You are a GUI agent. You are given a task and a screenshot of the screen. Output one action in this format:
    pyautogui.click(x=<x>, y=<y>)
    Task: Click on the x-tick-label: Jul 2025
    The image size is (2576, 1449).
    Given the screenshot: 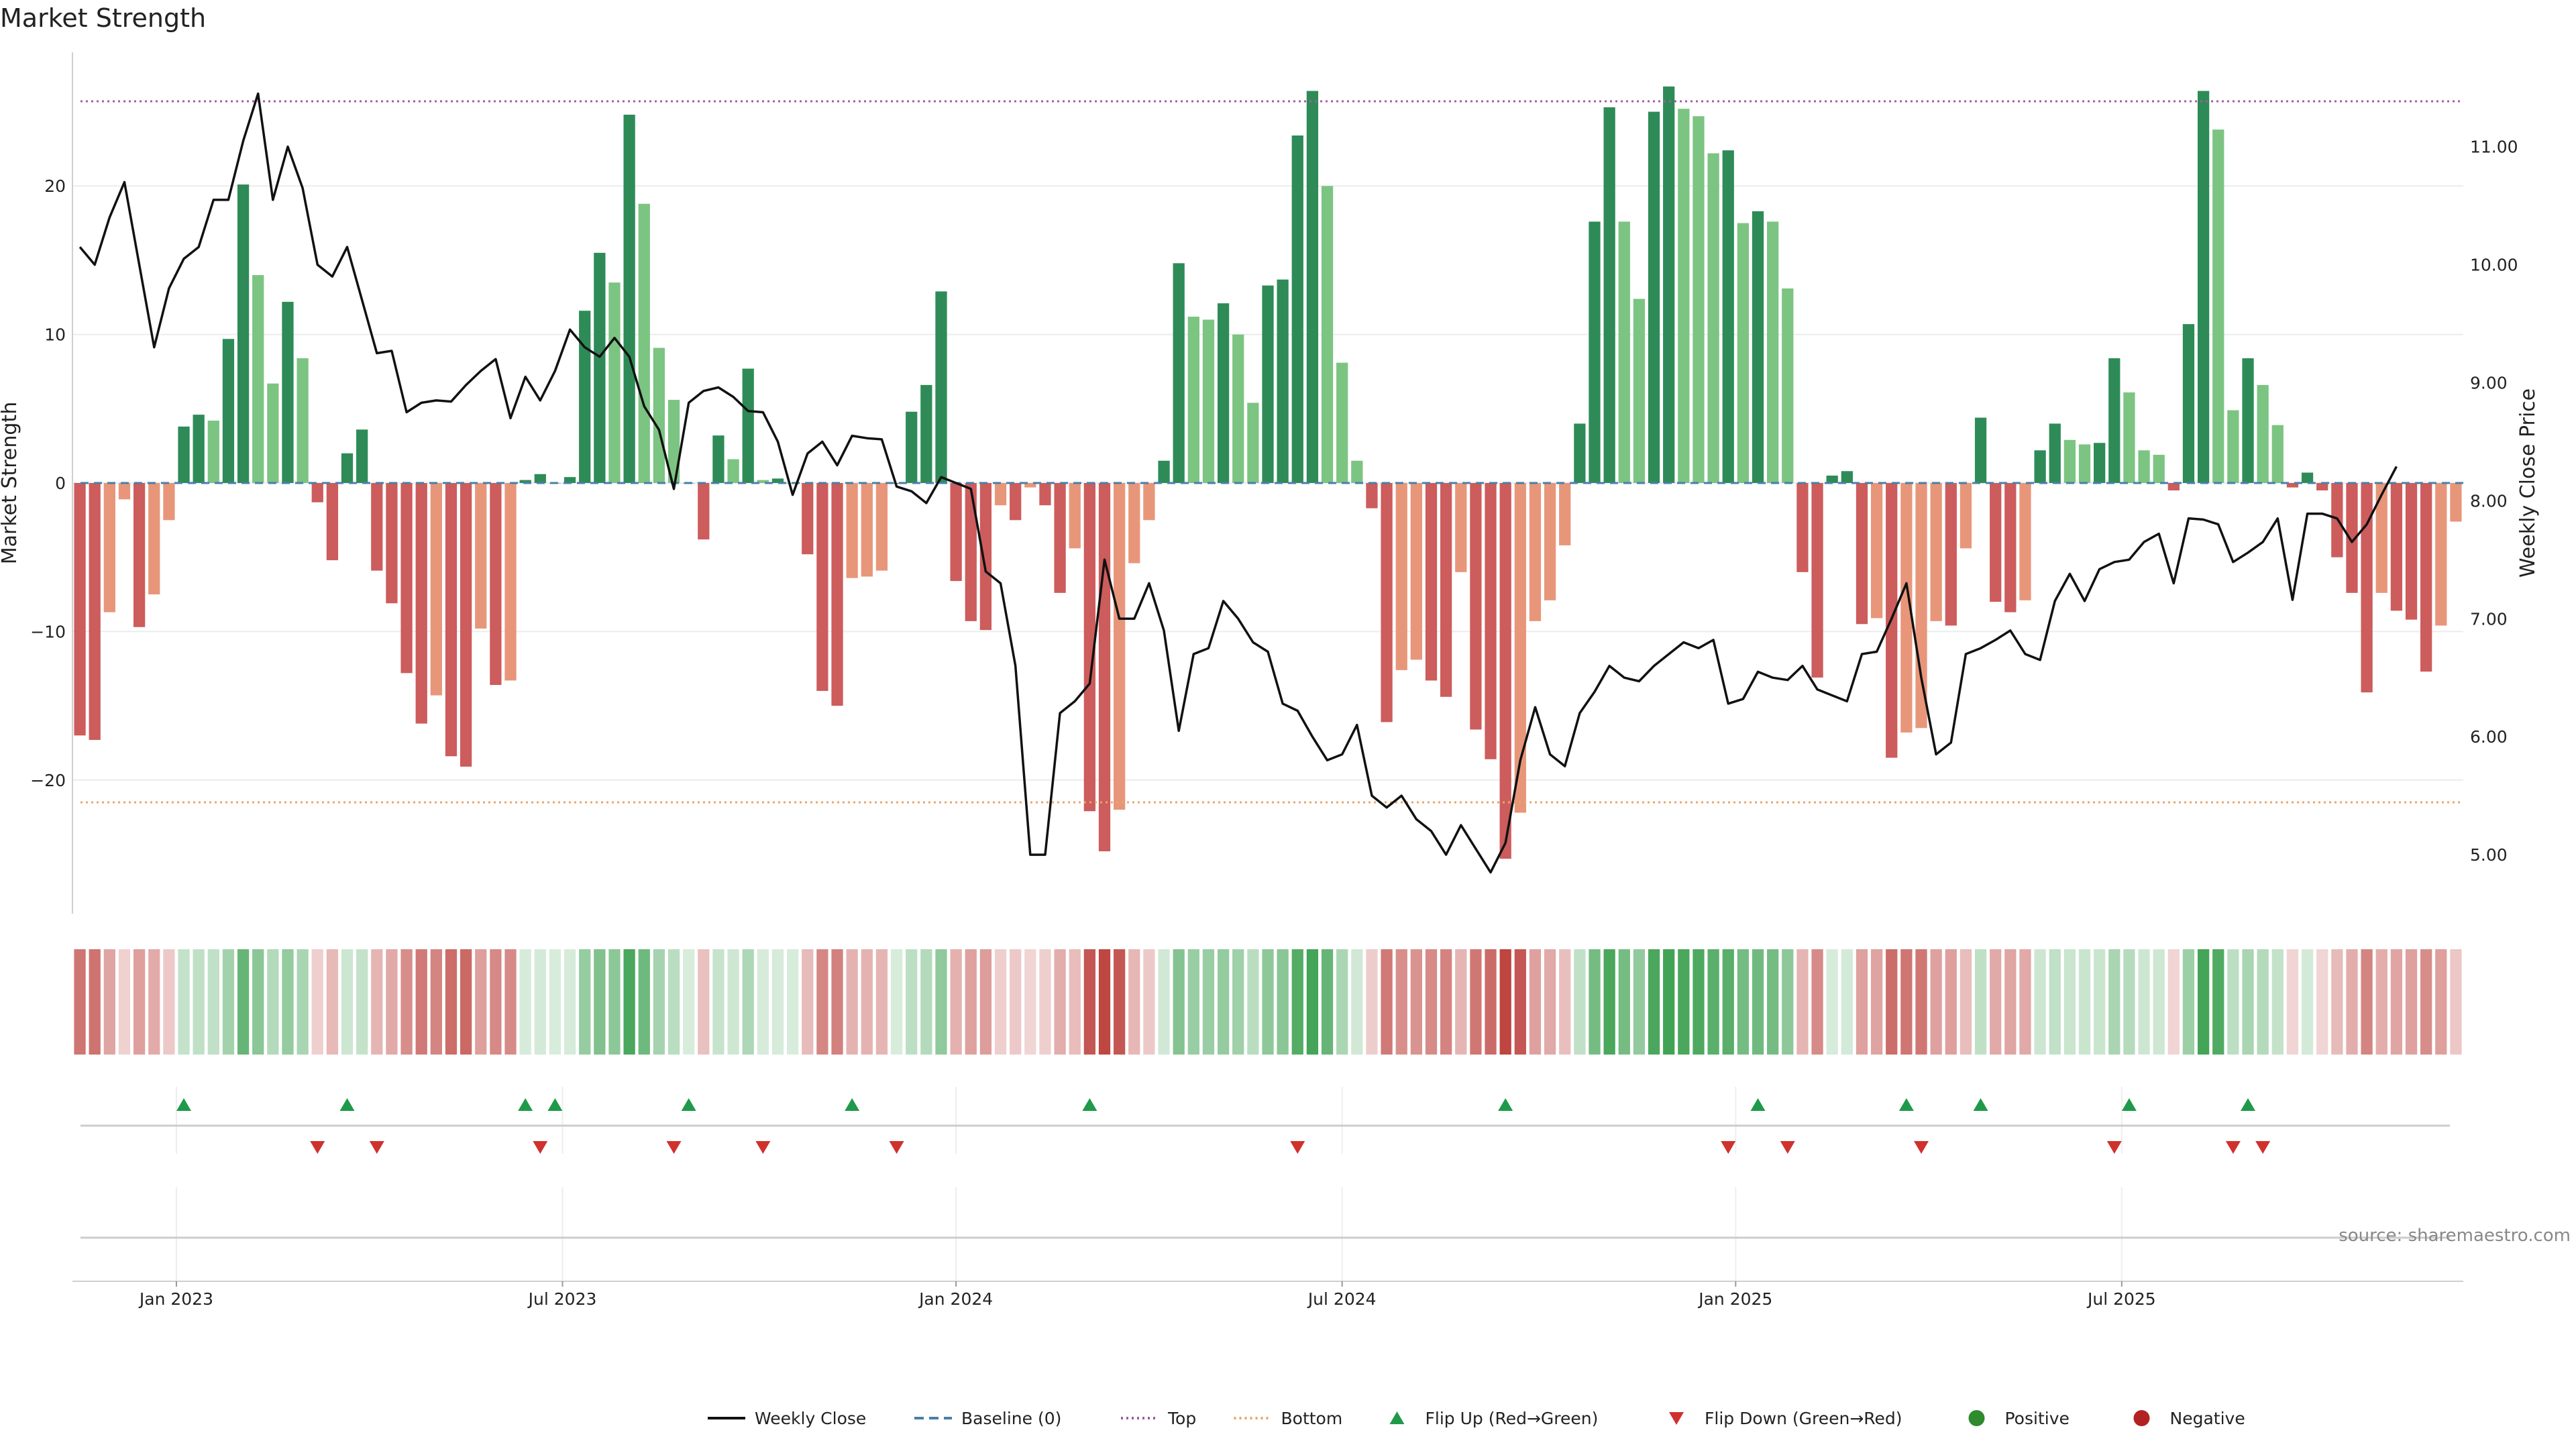 What is the action you would take?
    pyautogui.click(x=2121, y=1299)
    